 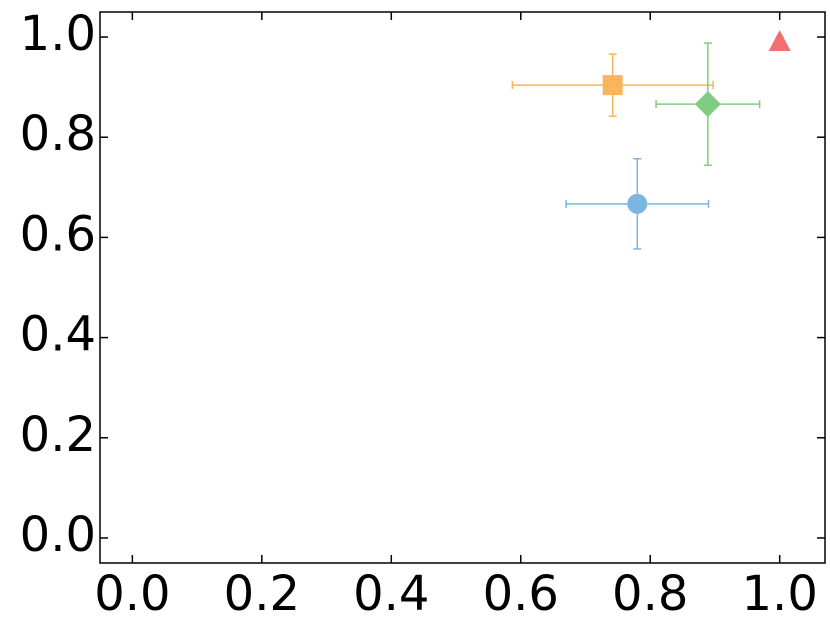 I want to click on x-tick-label: 0.0, so click(x=132, y=594).